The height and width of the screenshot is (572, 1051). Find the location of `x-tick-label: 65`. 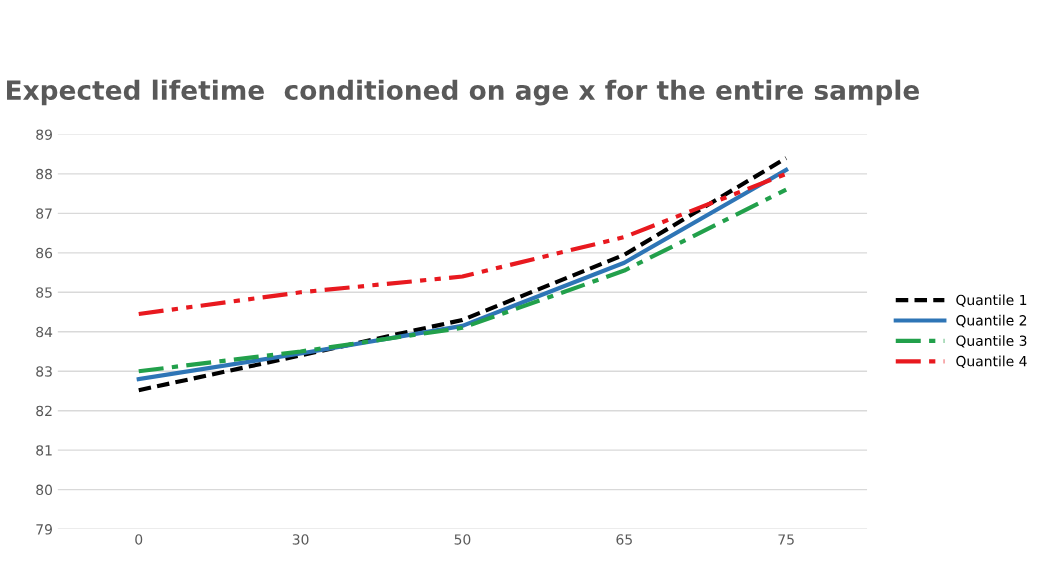

x-tick-label: 65 is located at coordinates (624, 539).